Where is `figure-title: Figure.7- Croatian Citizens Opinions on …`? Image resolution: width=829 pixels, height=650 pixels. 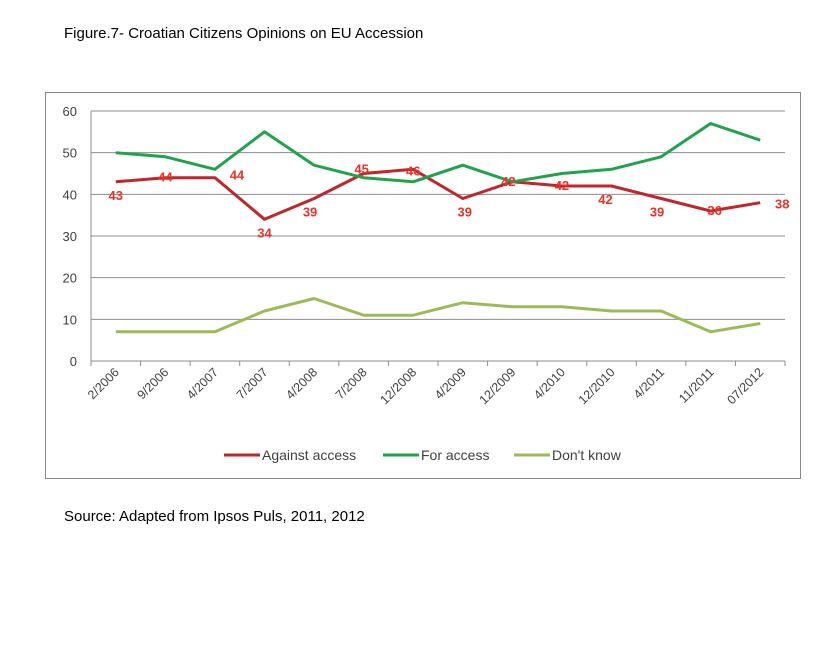
figure-title: Figure.7- Croatian Citizens Opinions on … is located at coordinates (244, 33).